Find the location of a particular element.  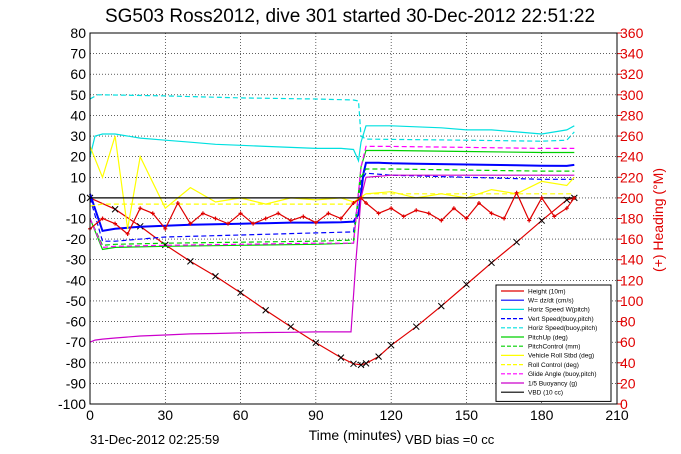

y-right-tick-label: 40 is located at coordinates (628, 363).